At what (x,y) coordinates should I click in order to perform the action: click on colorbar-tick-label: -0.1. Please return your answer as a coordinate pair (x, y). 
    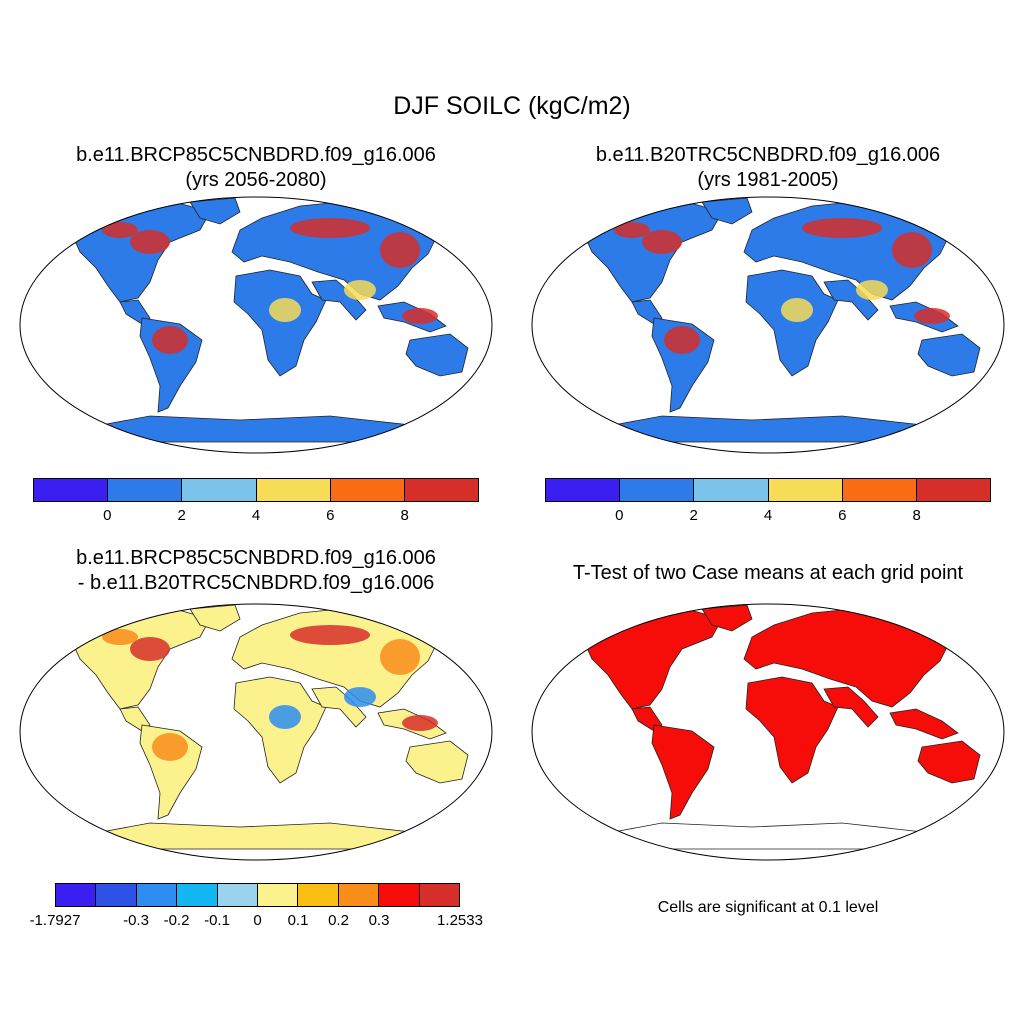
    Looking at the image, I should click on (217, 920).